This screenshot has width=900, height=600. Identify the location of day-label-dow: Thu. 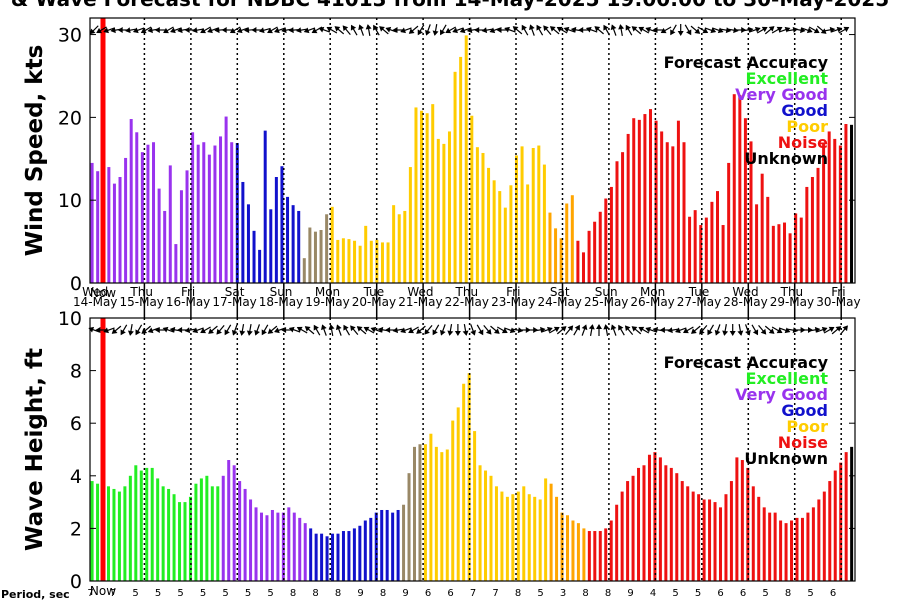
(792, 292).